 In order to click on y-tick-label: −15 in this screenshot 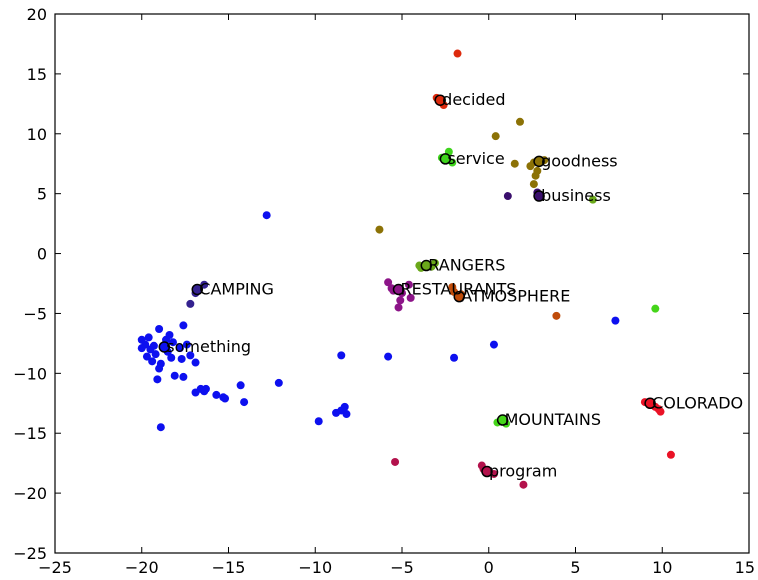, I will do `click(30, 433)`.